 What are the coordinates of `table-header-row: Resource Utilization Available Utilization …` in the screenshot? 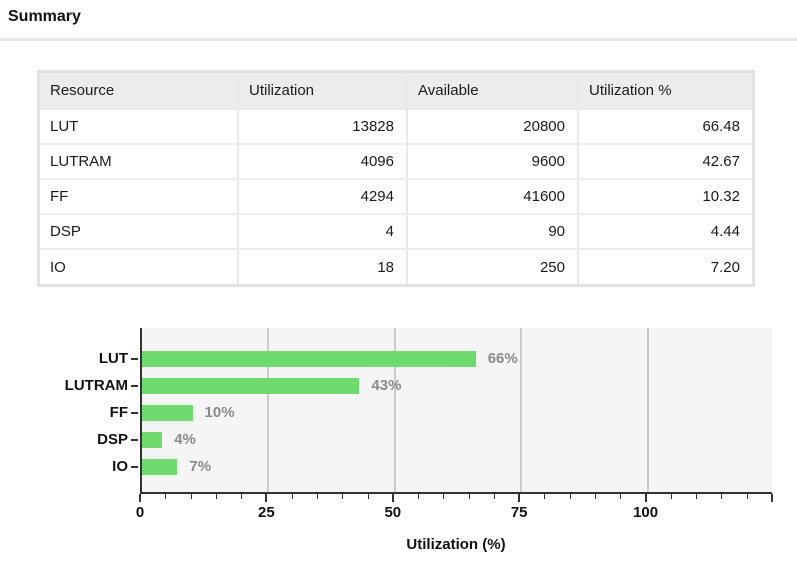 It's located at (396, 91).